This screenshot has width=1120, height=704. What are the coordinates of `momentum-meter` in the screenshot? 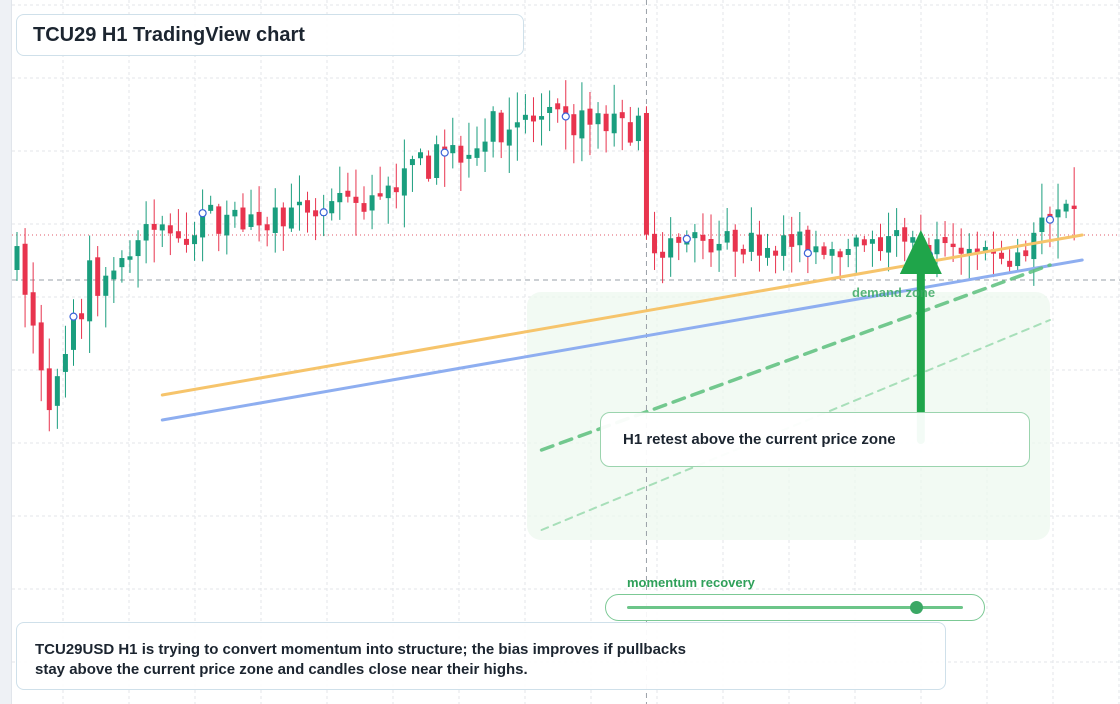 It's located at (795, 607).